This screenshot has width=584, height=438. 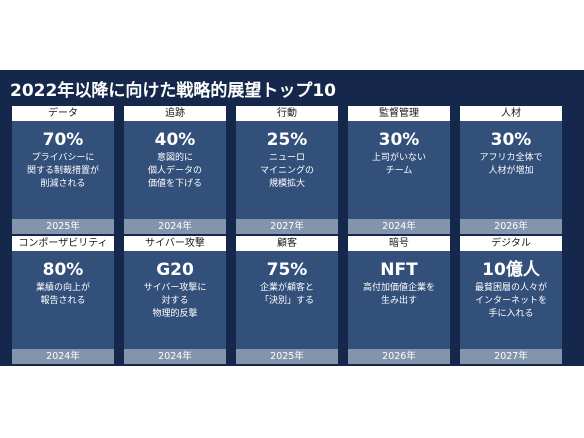 What do you see at coordinates (399, 243) in the screenshot?
I see `card-category: 暗号` at bounding box center [399, 243].